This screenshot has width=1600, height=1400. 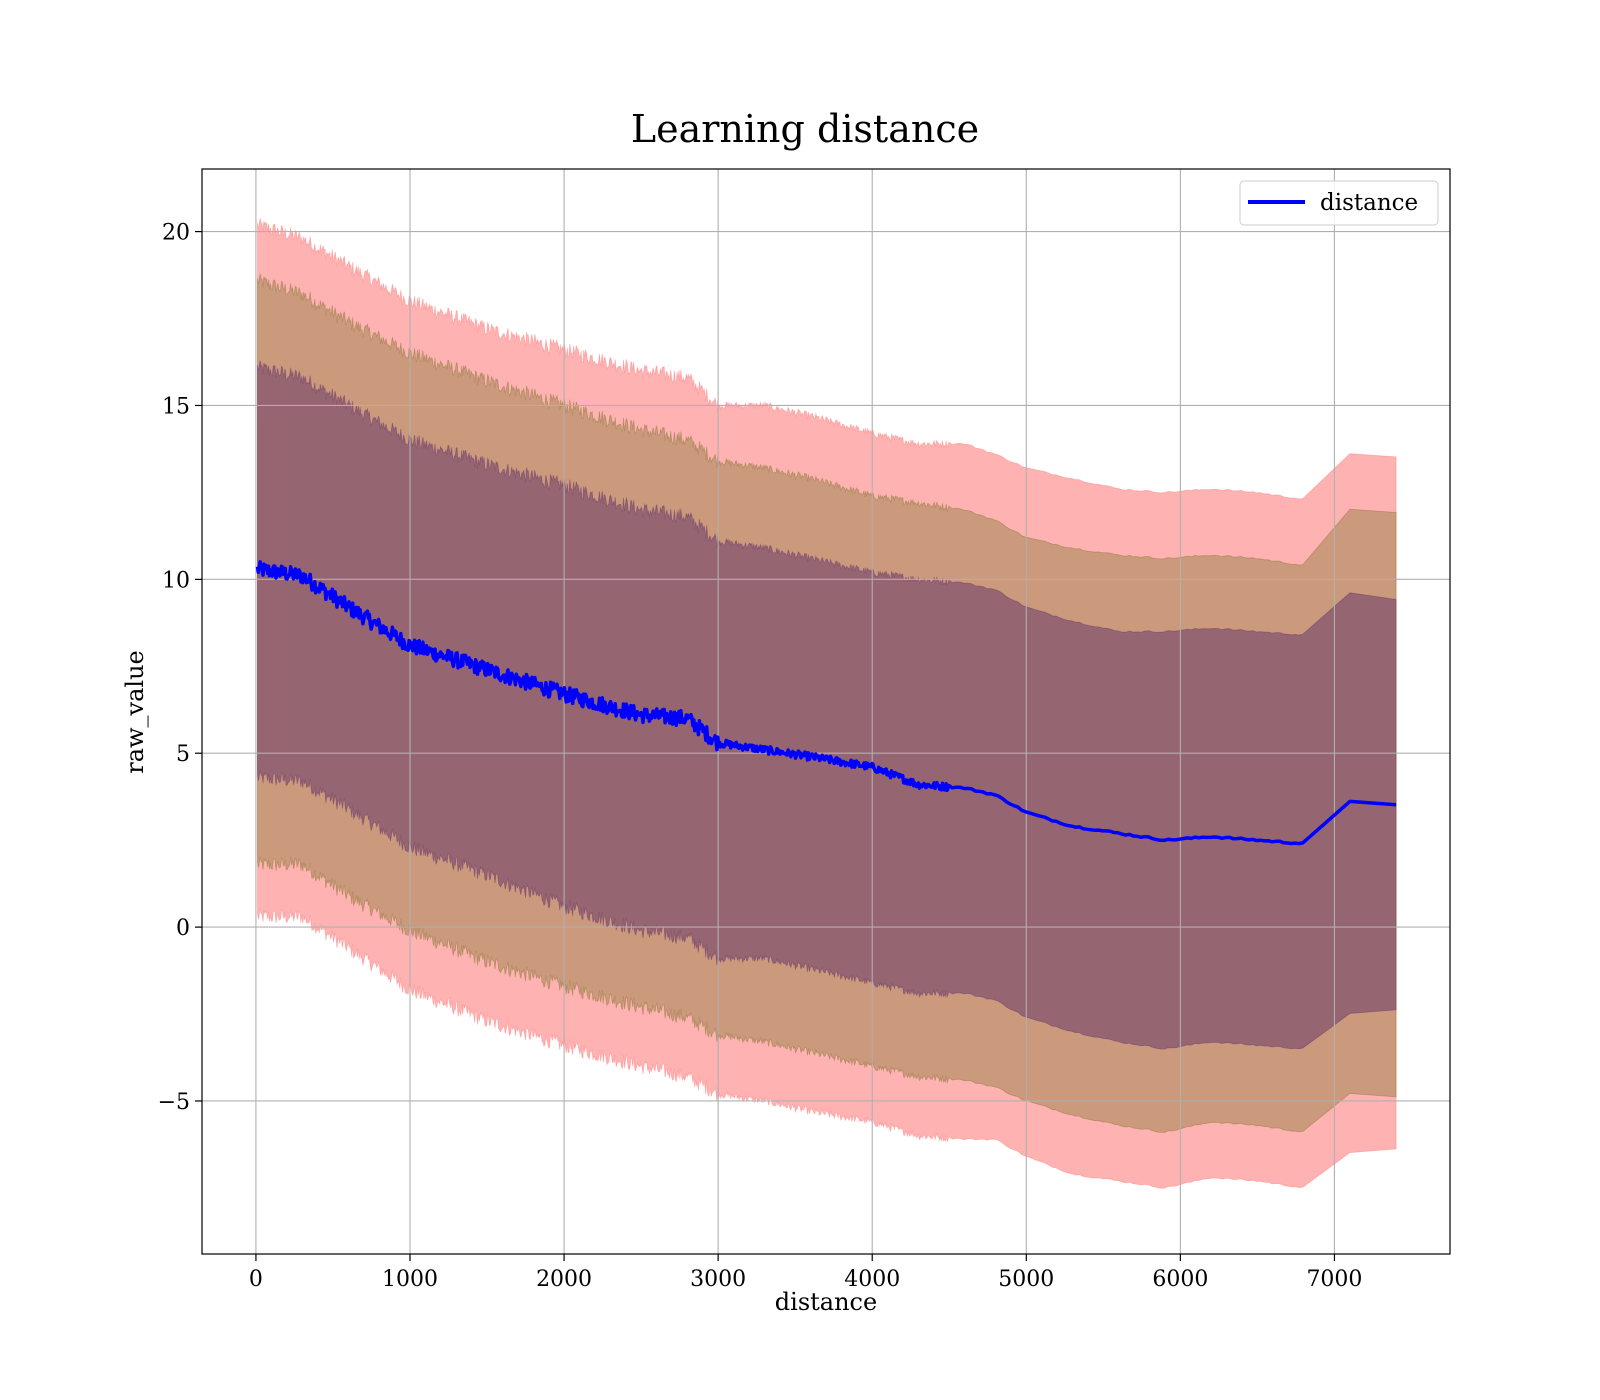 What do you see at coordinates (180, 668) in the screenshot?
I see `y-axis: −5 0 5 10 15 20` at bounding box center [180, 668].